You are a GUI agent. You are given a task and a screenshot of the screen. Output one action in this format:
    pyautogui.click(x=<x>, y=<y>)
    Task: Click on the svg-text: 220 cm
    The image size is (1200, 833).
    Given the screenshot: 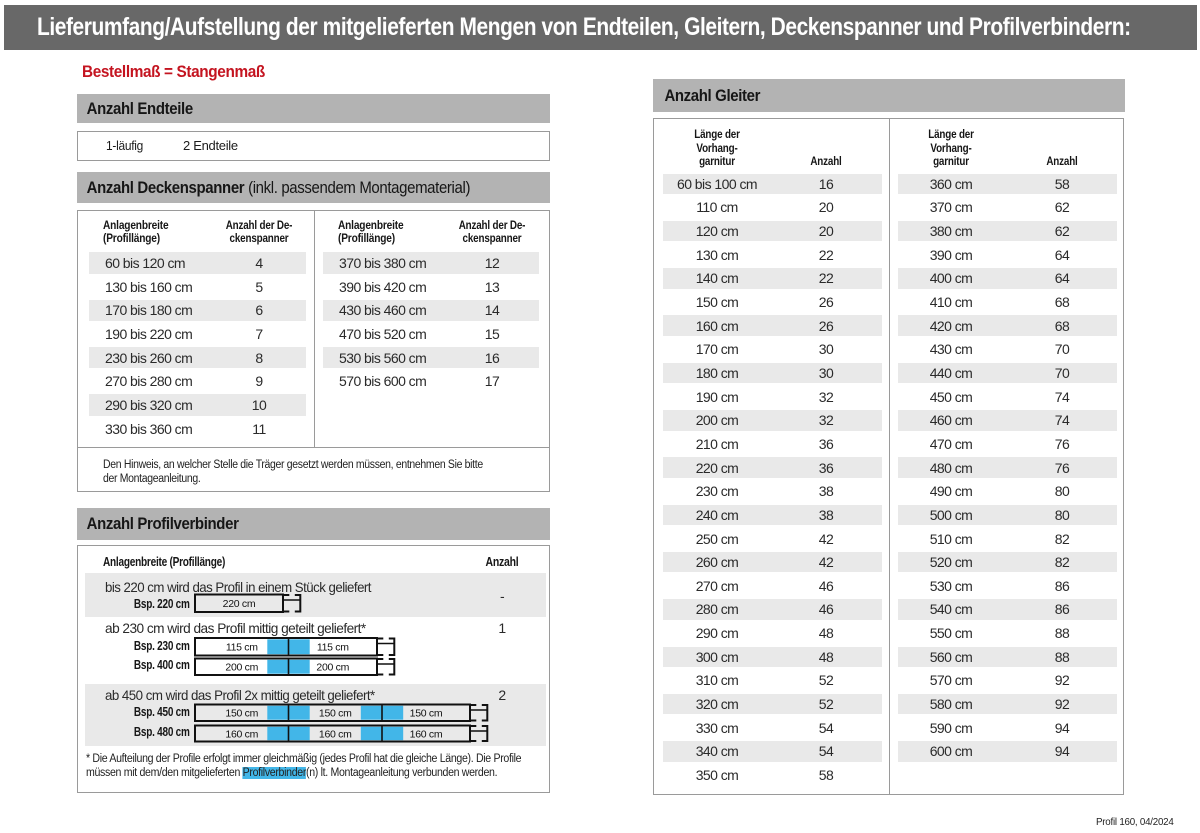 What is the action you would take?
    pyautogui.click(x=239, y=604)
    